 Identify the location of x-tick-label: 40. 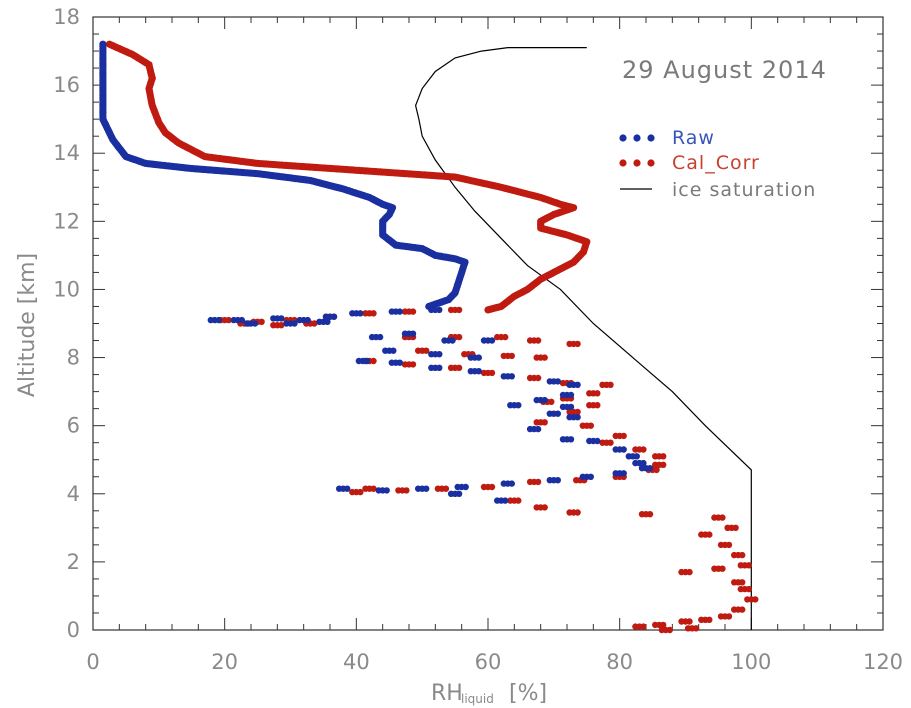
(356, 662).